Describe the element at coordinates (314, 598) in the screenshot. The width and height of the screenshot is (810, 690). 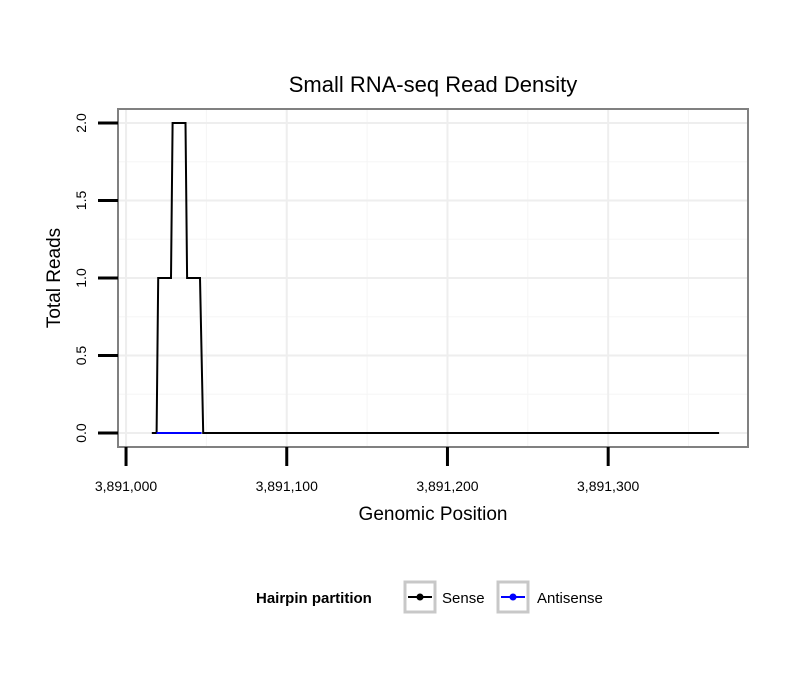
I see `legend-title: Hairpin partition` at that location.